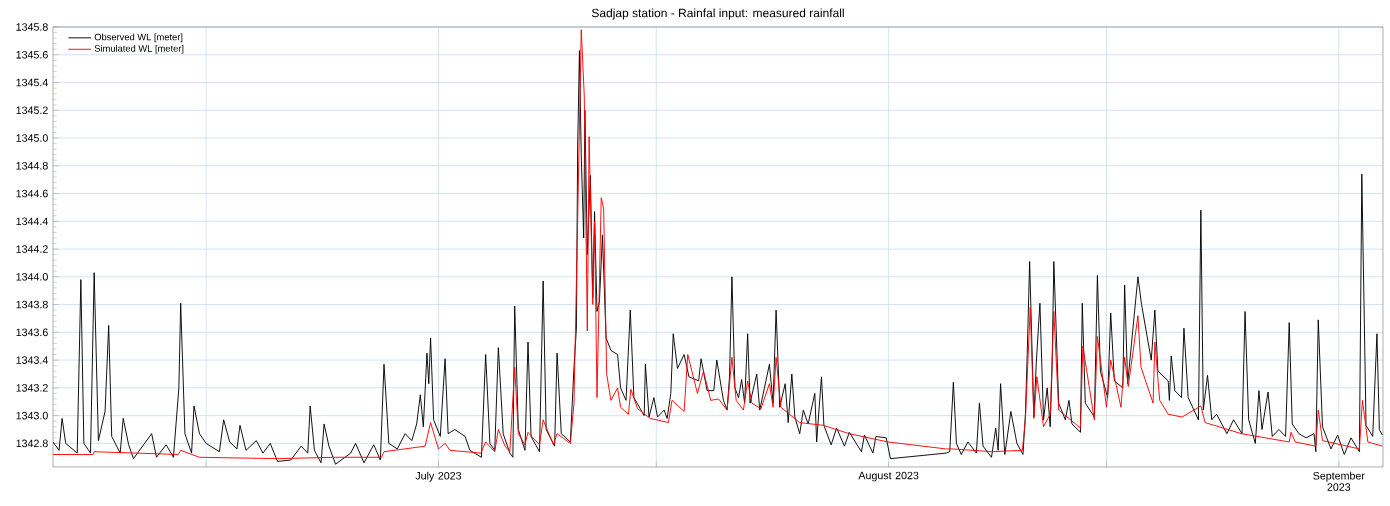  Describe the element at coordinates (32, 332) in the screenshot. I see `y-tick-label: 1343.6` at that location.